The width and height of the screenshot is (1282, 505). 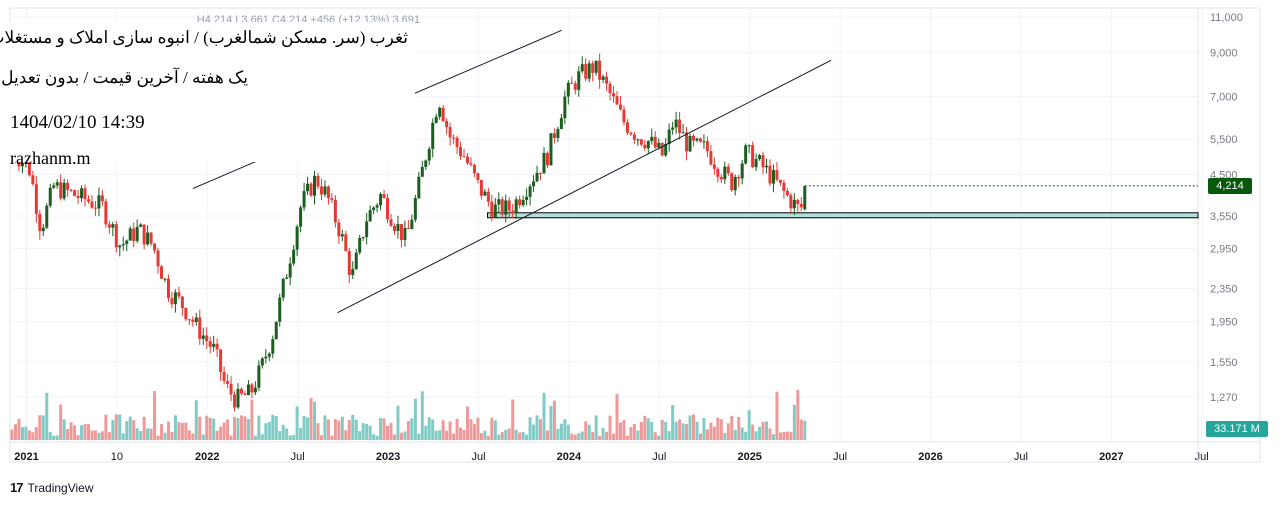 What do you see at coordinates (1224, 250) in the screenshot?
I see `y-tick-label: 2,950` at bounding box center [1224, 250].